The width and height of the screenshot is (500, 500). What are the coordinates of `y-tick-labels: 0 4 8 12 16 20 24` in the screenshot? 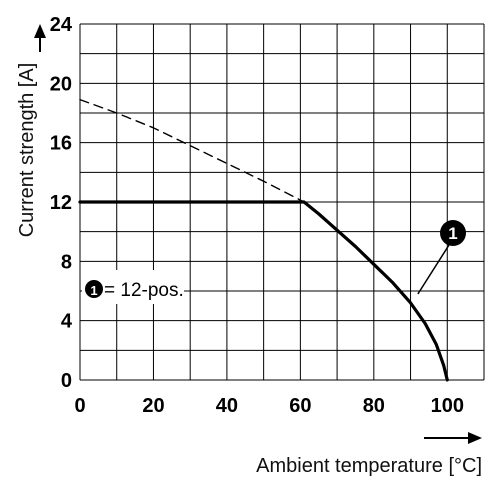 It's located at (61, 203).